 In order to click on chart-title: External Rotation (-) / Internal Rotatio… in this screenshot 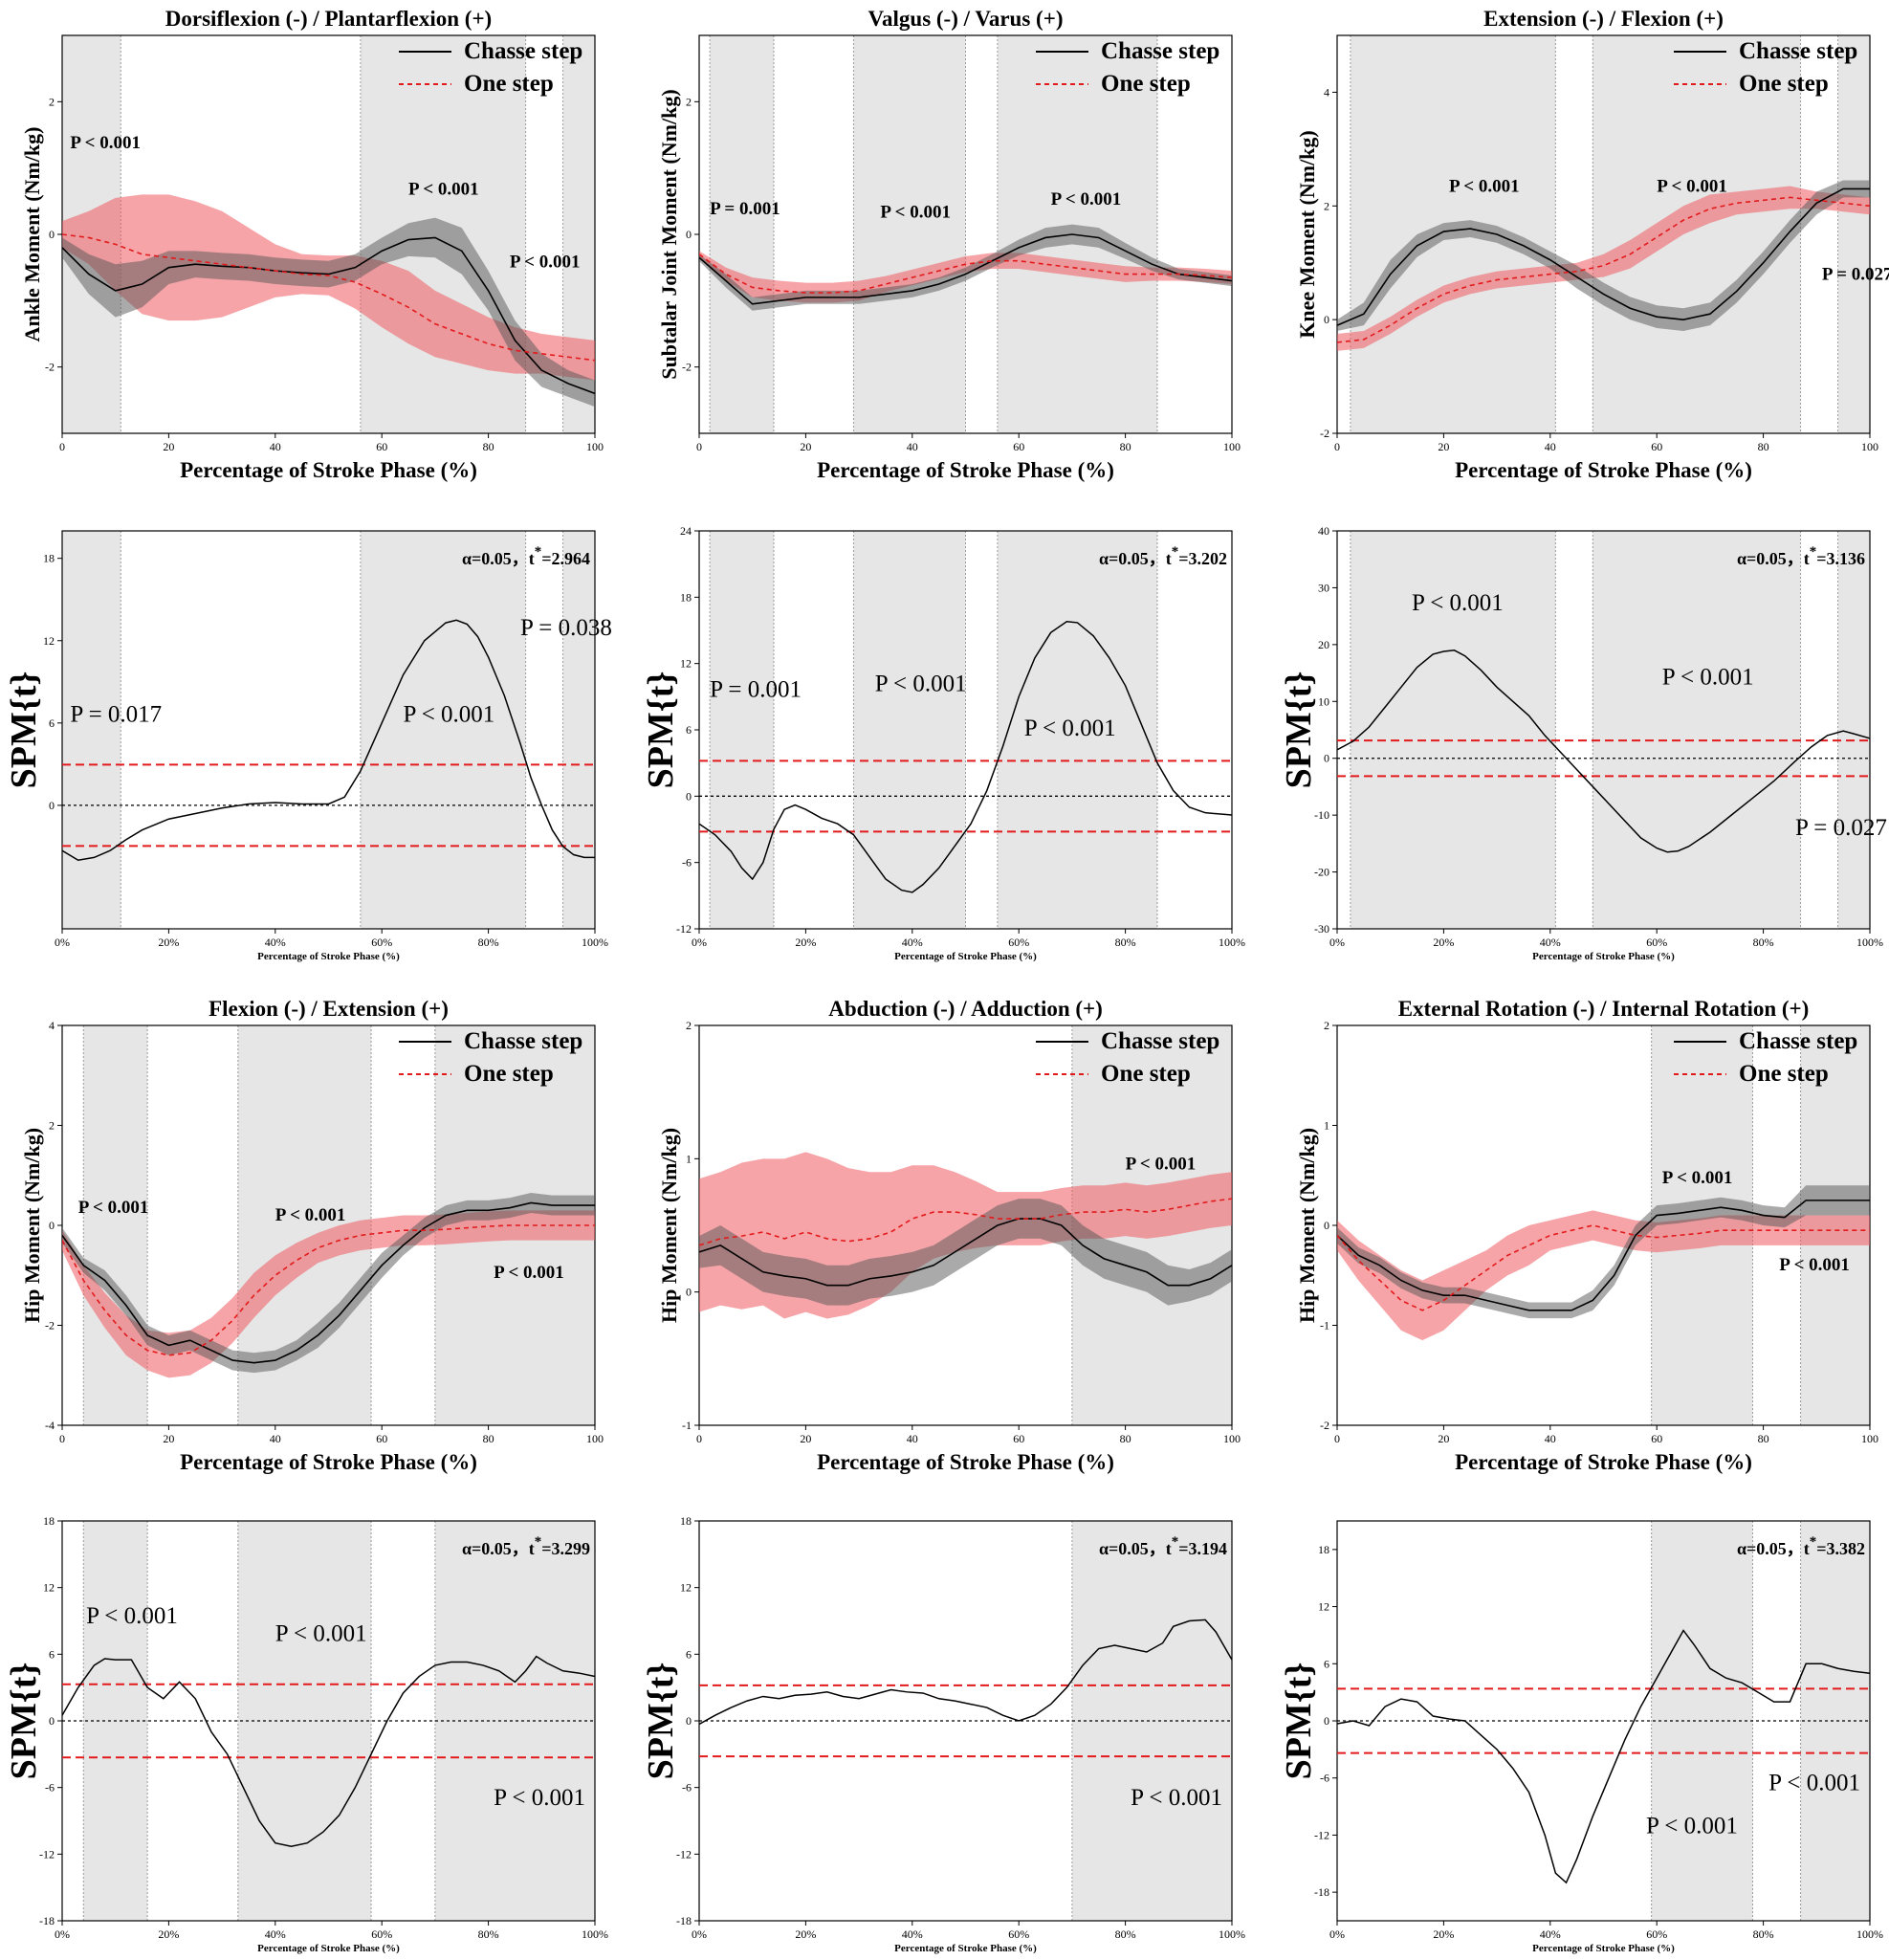, I will do `click(1604, 1009)`.